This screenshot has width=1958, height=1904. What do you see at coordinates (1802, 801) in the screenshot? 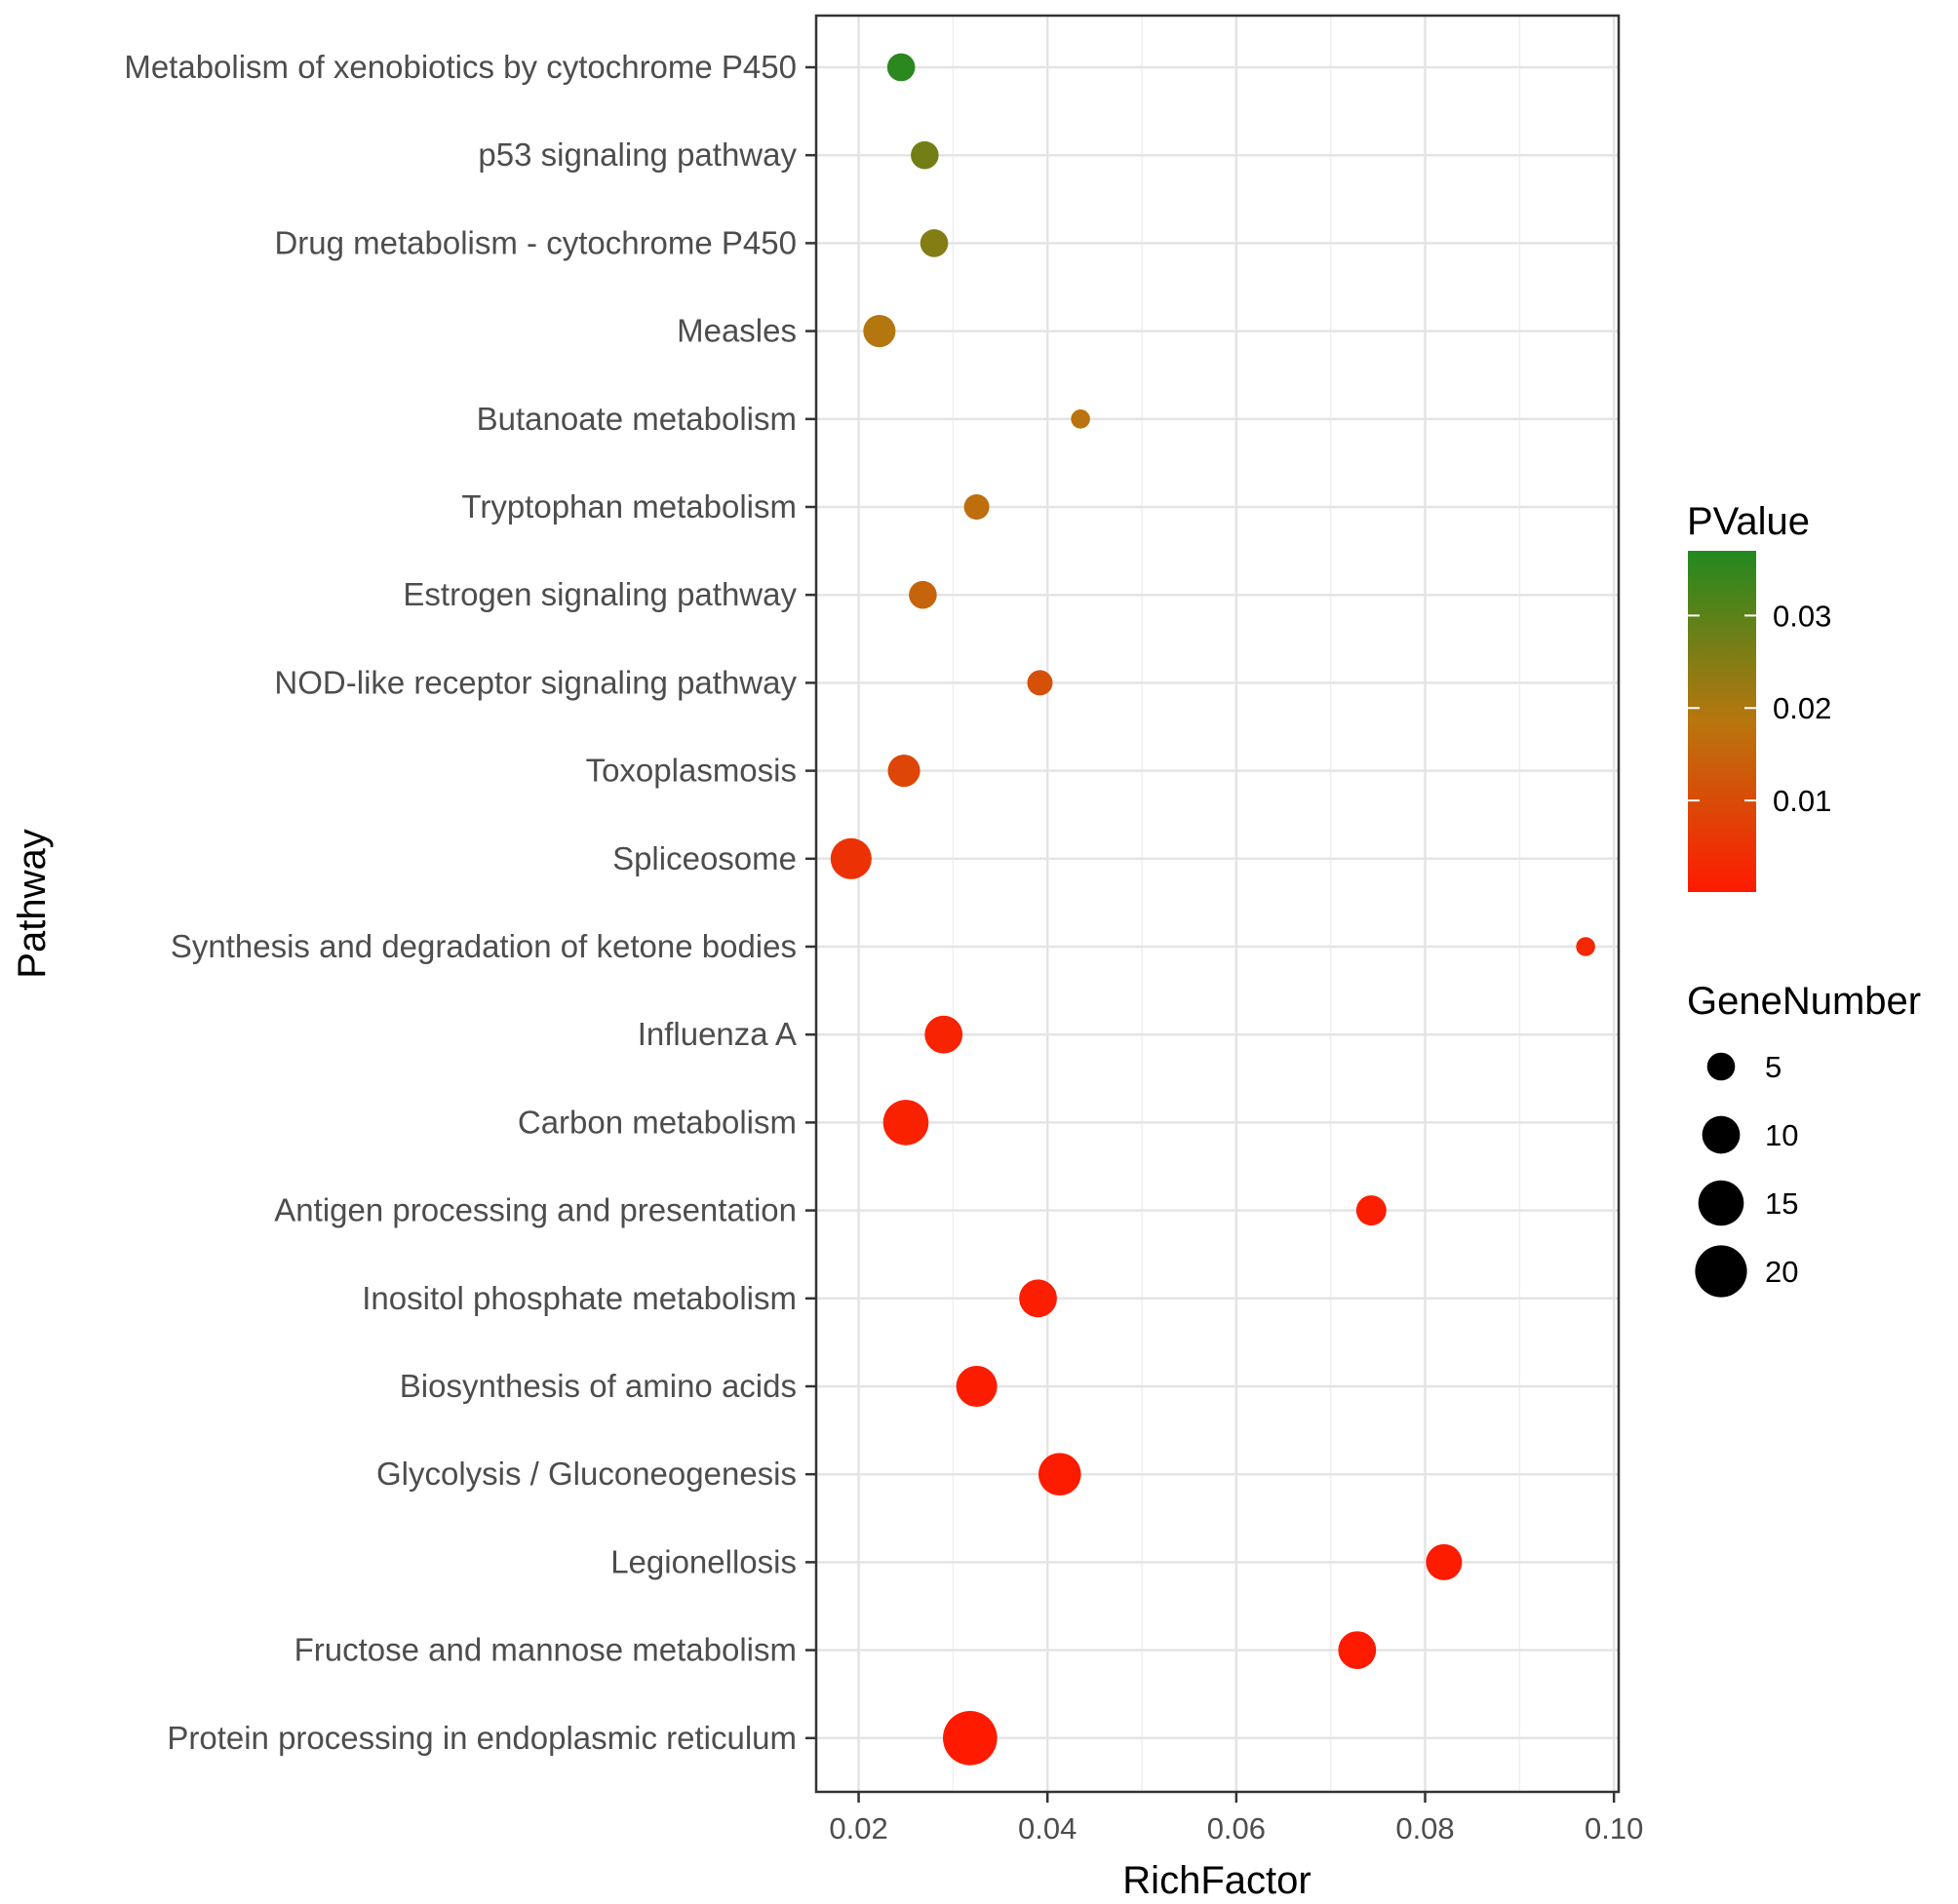
I see `colorbar-tick-label: 0.01` at bounding box center [1802, 801].